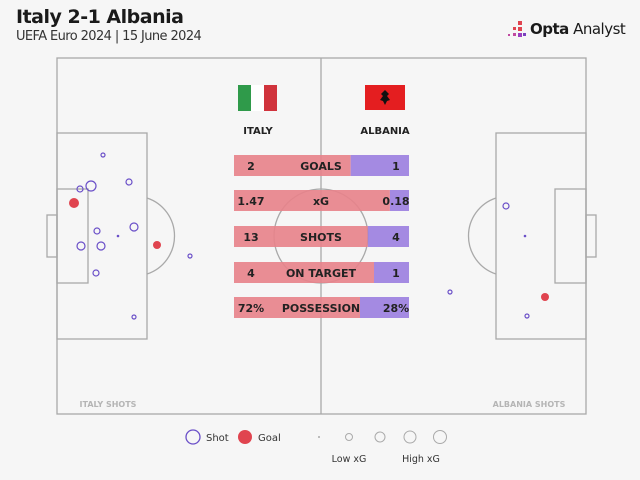  I want to click on right-penalty-box, so click(541, 236).